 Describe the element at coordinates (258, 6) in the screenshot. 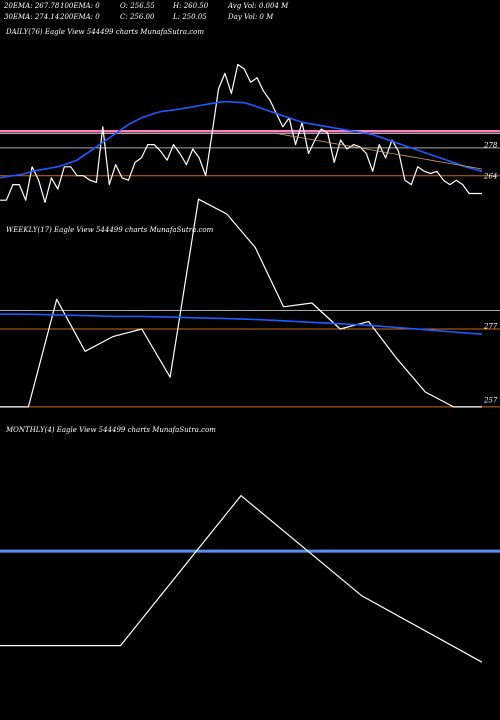

I see `stat-avg-vol: Avg Vol: 0.004 M` at that location.